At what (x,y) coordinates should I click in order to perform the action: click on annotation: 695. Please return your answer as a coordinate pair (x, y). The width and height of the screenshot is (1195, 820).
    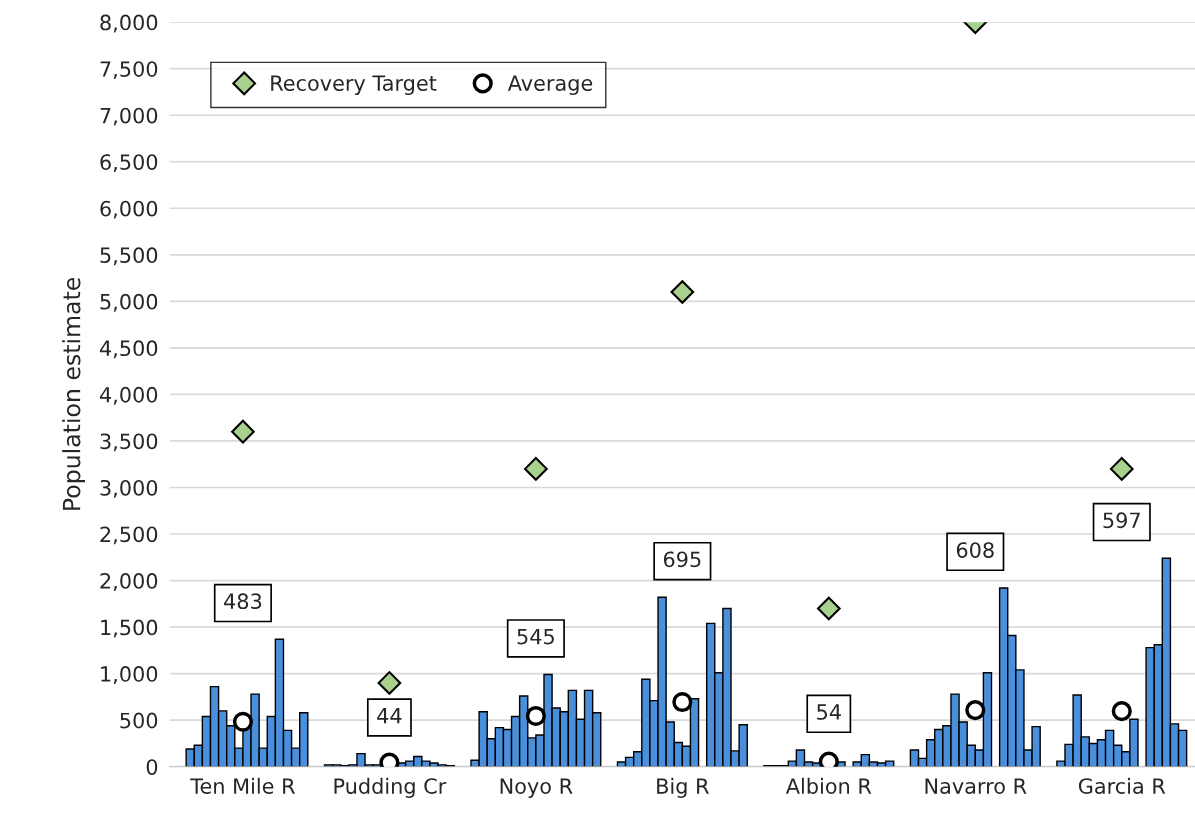
    Looking at the image, I should click on (682, 559).